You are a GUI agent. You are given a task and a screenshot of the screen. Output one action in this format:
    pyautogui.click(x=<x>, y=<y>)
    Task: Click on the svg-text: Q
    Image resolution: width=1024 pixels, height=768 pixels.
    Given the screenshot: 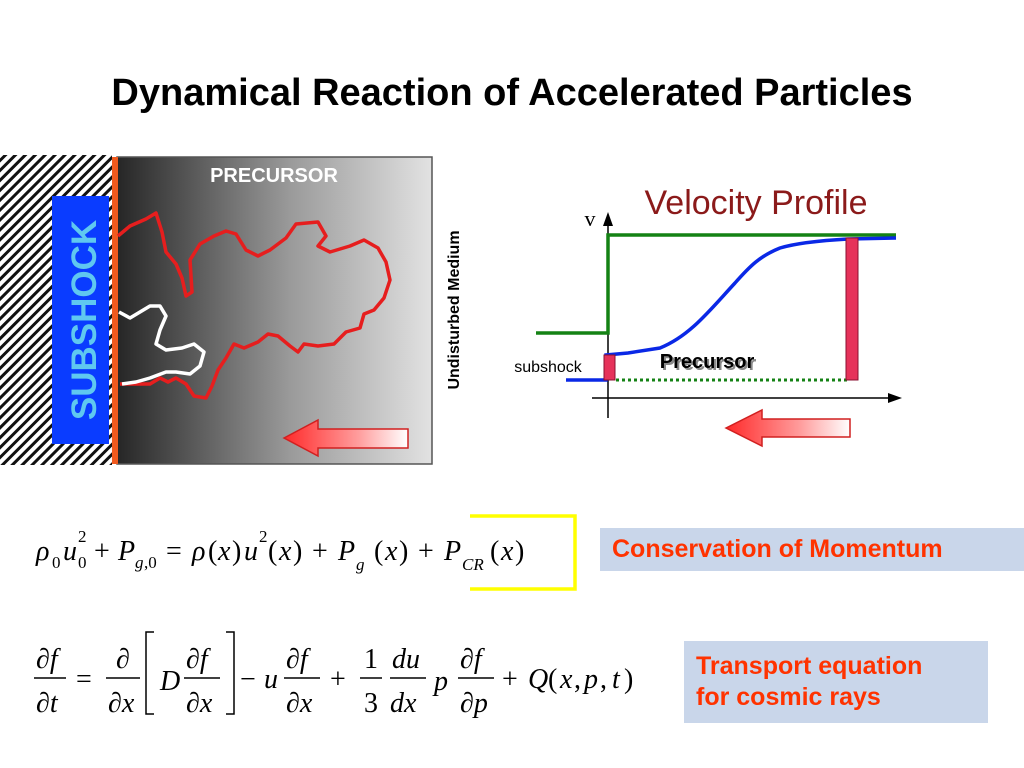 What is the action you would take?
    pyautogui.click(x=538, y=679)
    